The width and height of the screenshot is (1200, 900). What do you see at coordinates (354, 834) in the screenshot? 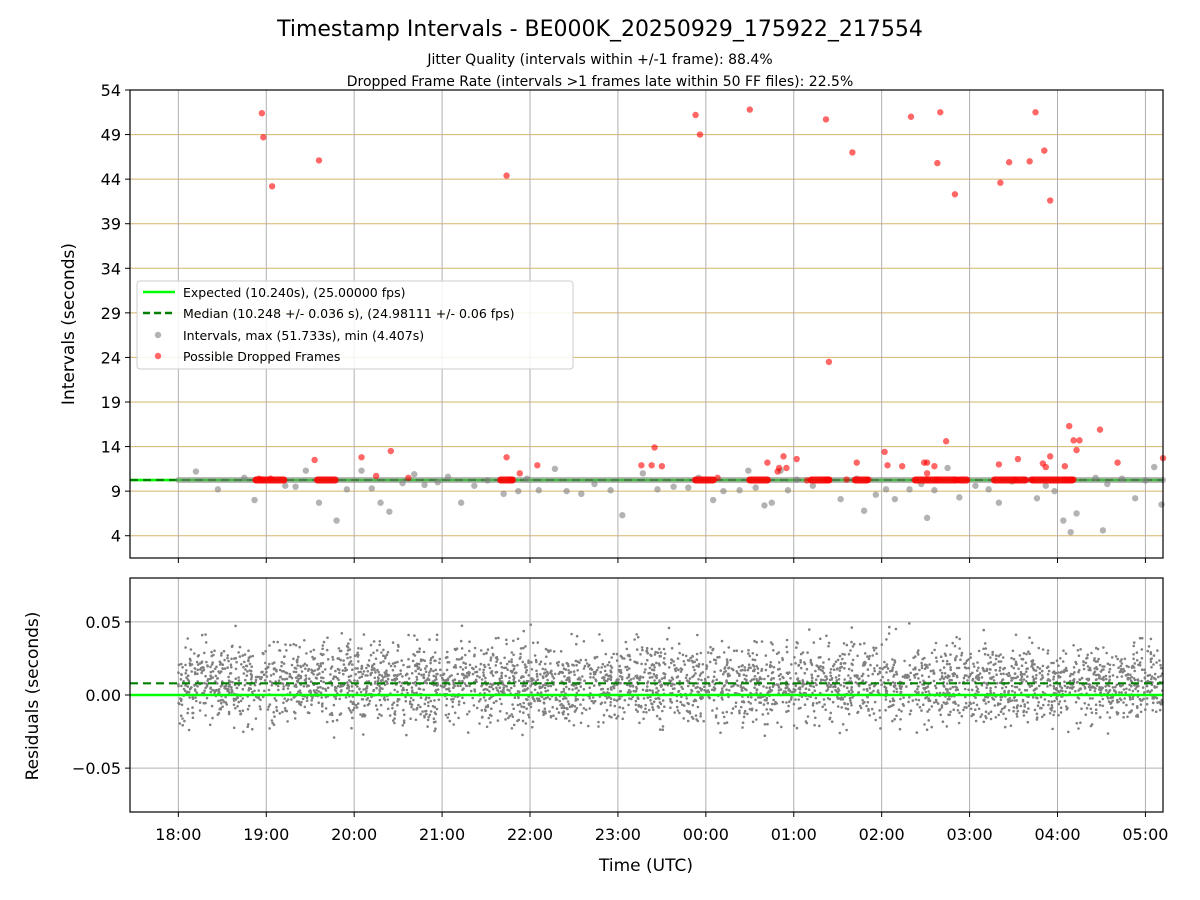
I see `x-tick-label: 20:00` at bounding box center [354, 834].